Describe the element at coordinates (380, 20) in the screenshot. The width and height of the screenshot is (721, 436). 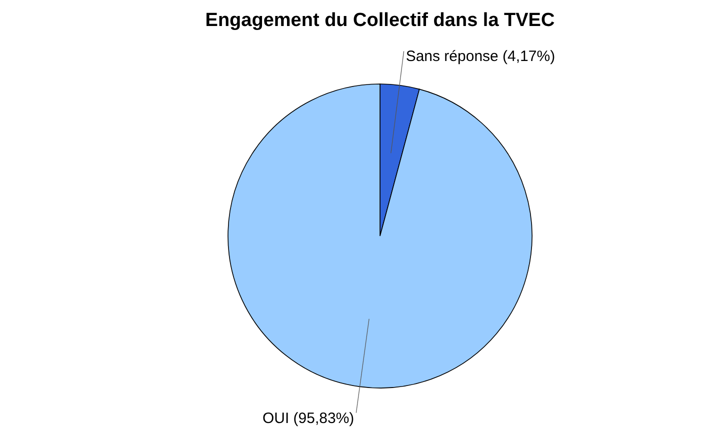
I see `chart-title: Engagement du Collectif dans la TVEC` at that location.